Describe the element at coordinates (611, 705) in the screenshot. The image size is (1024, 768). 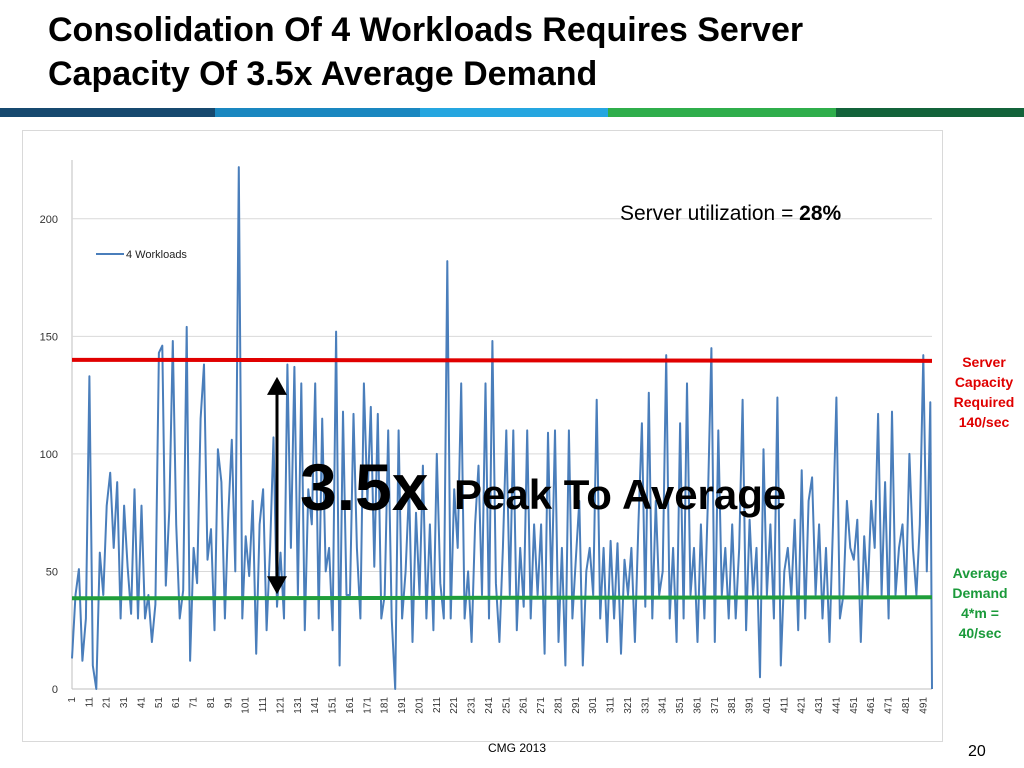
I see `x-tick-label: 311` at that location.